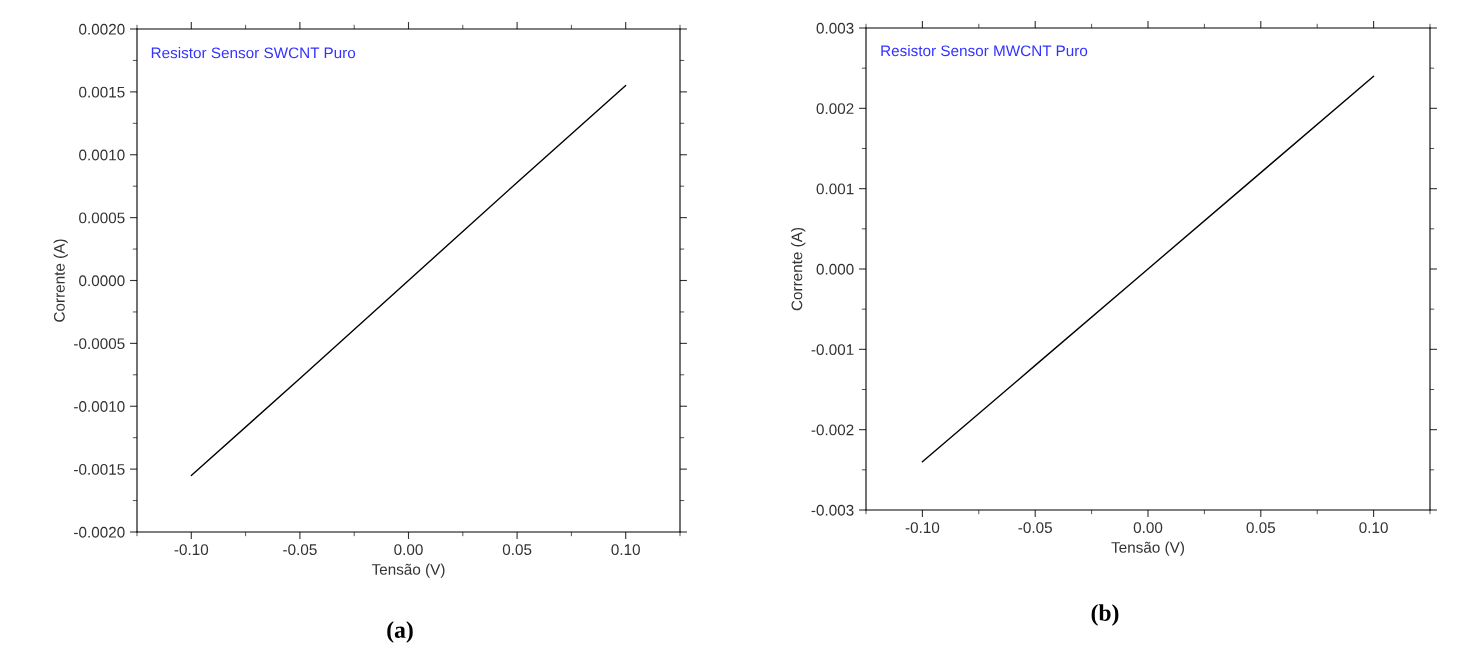  I want to click on text: Resistor Sensor MWCNT Puro, so click(984, 50).